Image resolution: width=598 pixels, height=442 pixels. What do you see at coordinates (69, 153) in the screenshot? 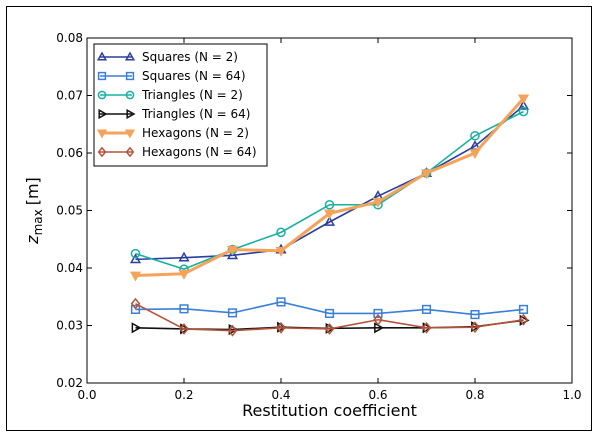
I see `y-tick-label: 0.06` at bounding box center [69, 153].